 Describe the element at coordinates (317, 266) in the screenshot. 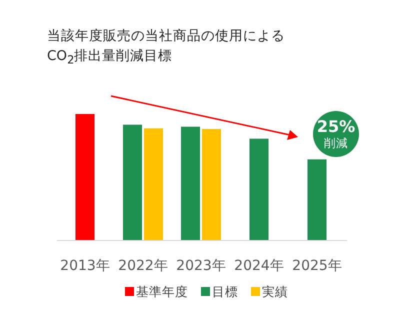

I see `x-tick-label: 2025年` at that location.